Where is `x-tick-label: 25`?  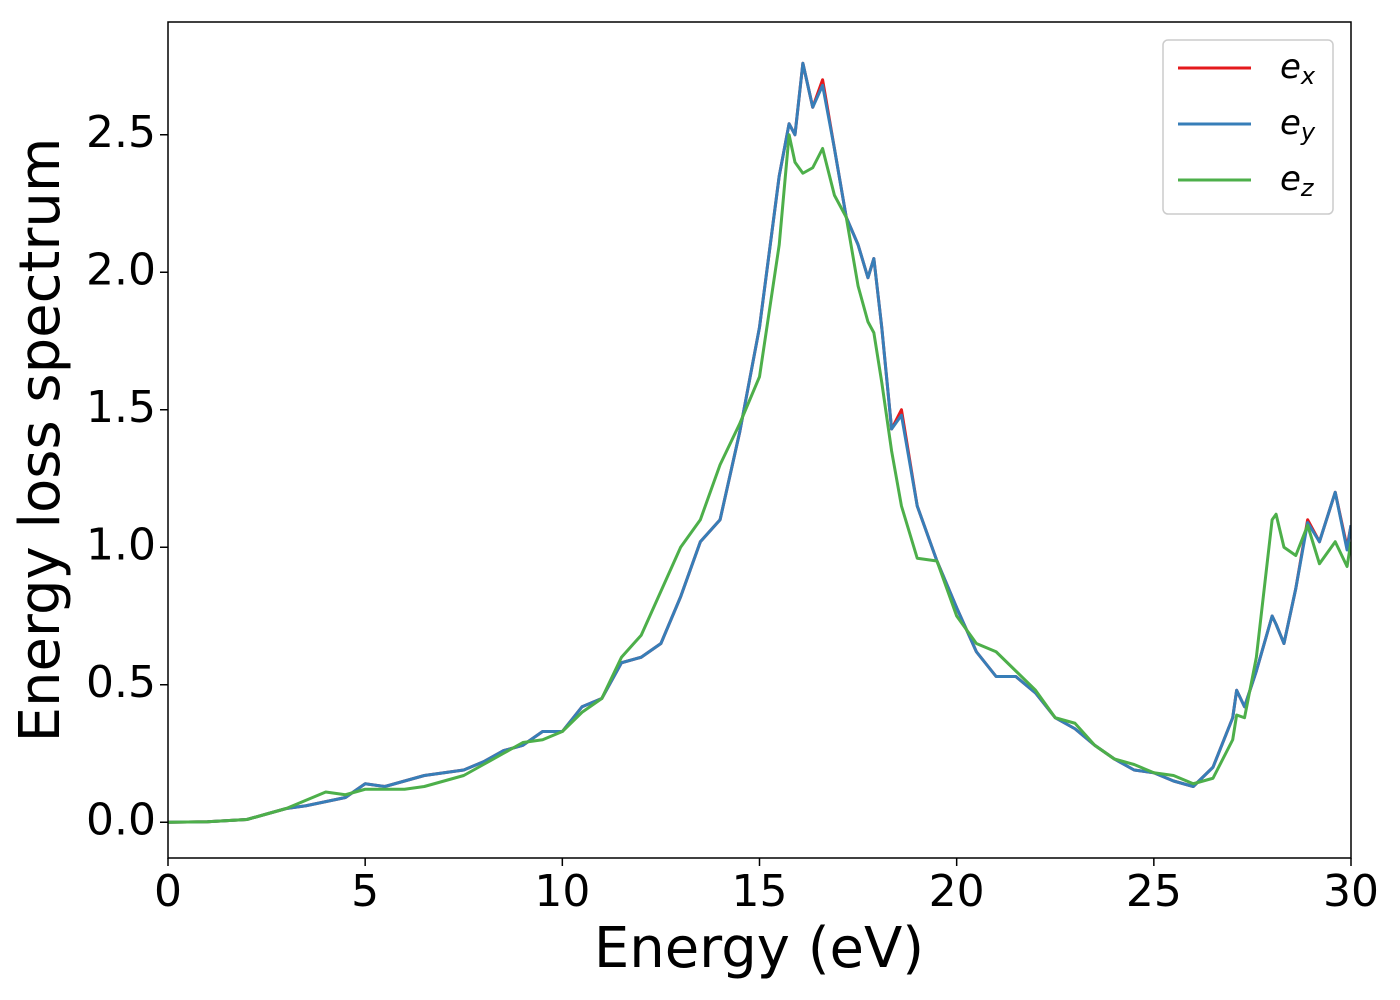 x-tick-label: 25 is located at coordinates (1154, 891).